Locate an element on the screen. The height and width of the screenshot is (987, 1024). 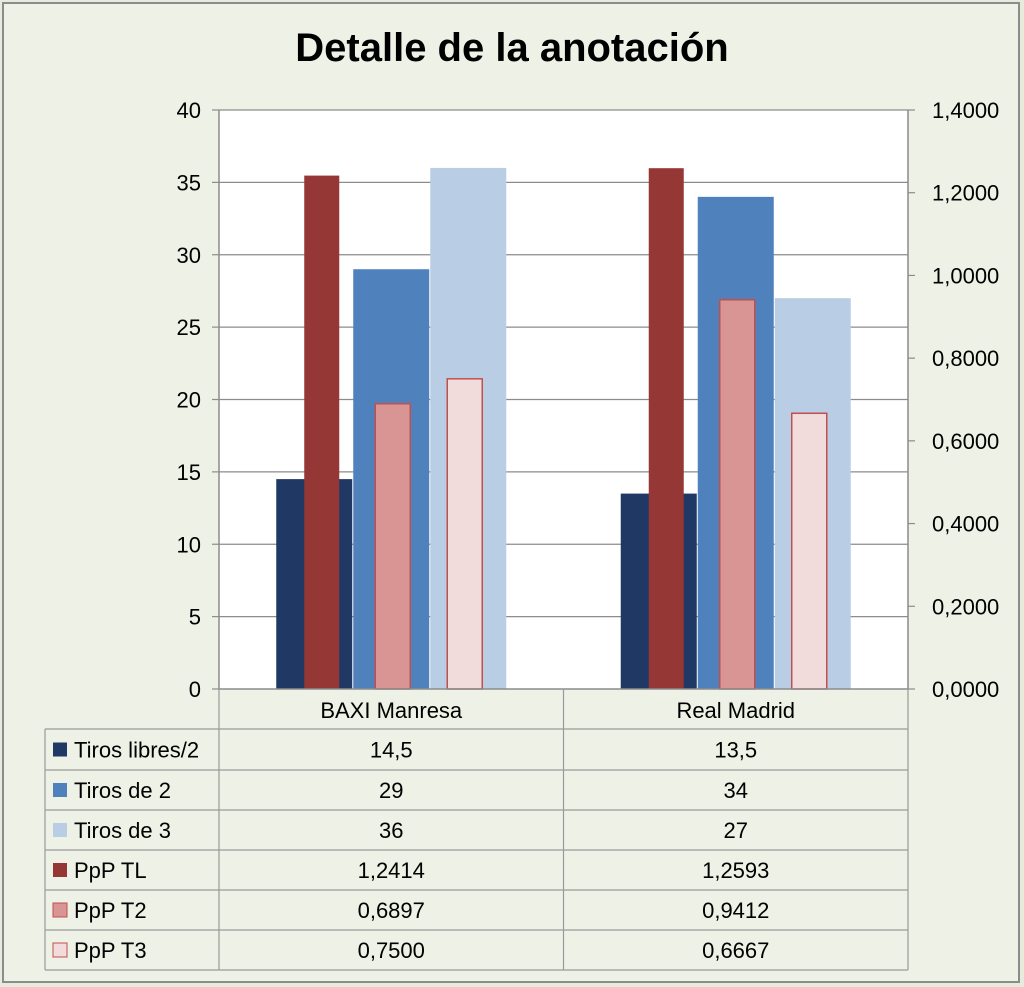
y-left-tick-label: 30 is located at coordinates (189, 255).